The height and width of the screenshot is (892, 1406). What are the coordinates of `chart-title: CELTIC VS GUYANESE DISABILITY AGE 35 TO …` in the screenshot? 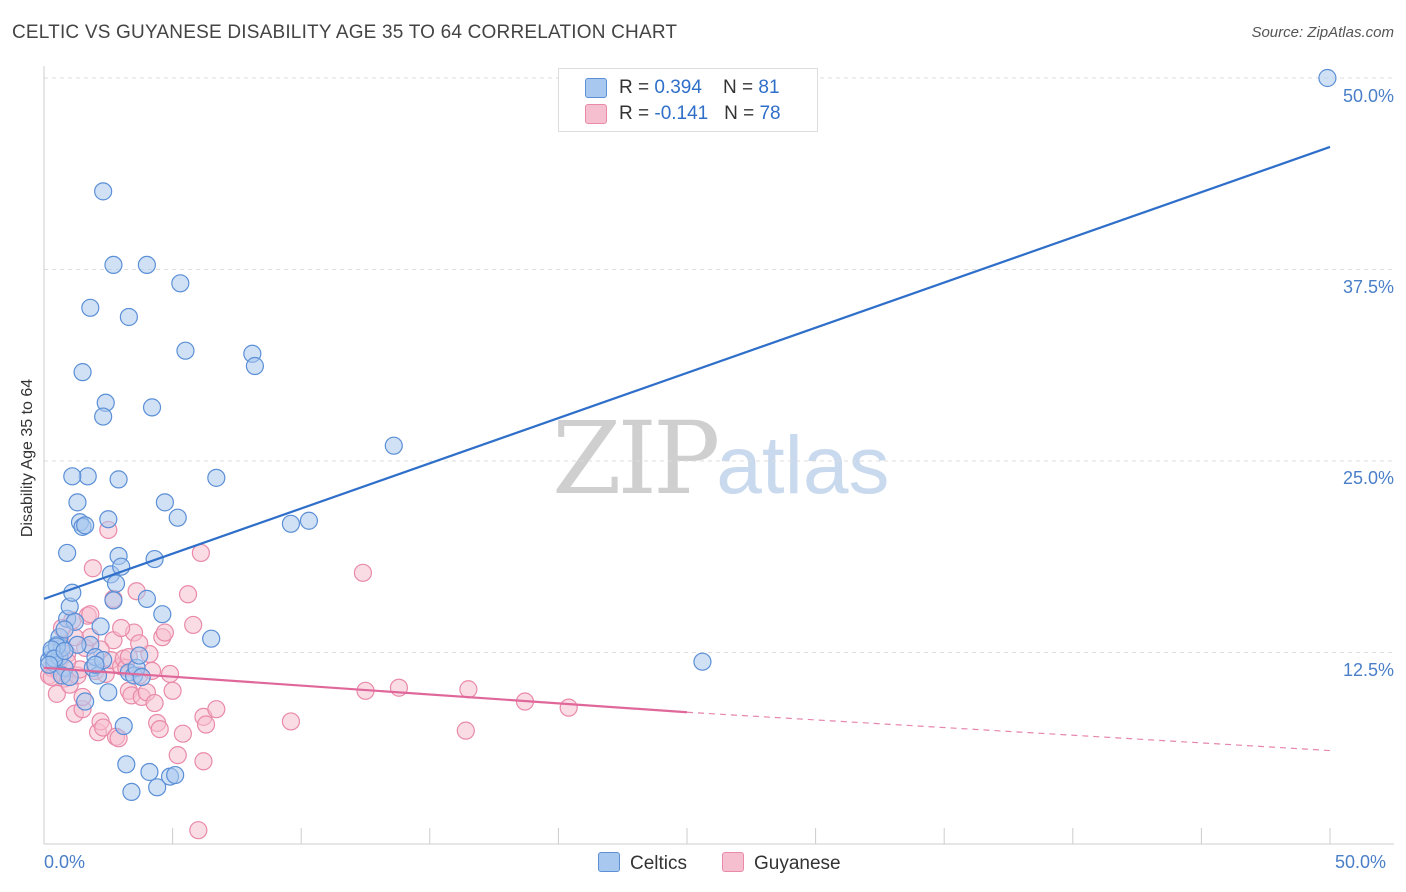 It's located at (345, 32).